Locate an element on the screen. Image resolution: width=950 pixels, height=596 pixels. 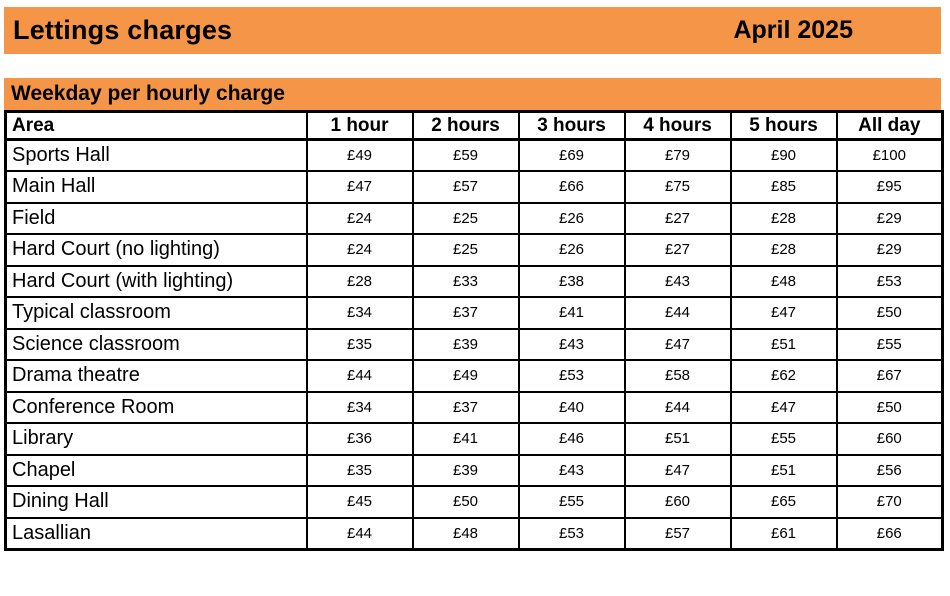
table-row: Science classroom £35 £39 £43 £47 £51 £55 is located at coordinates (474, 344).